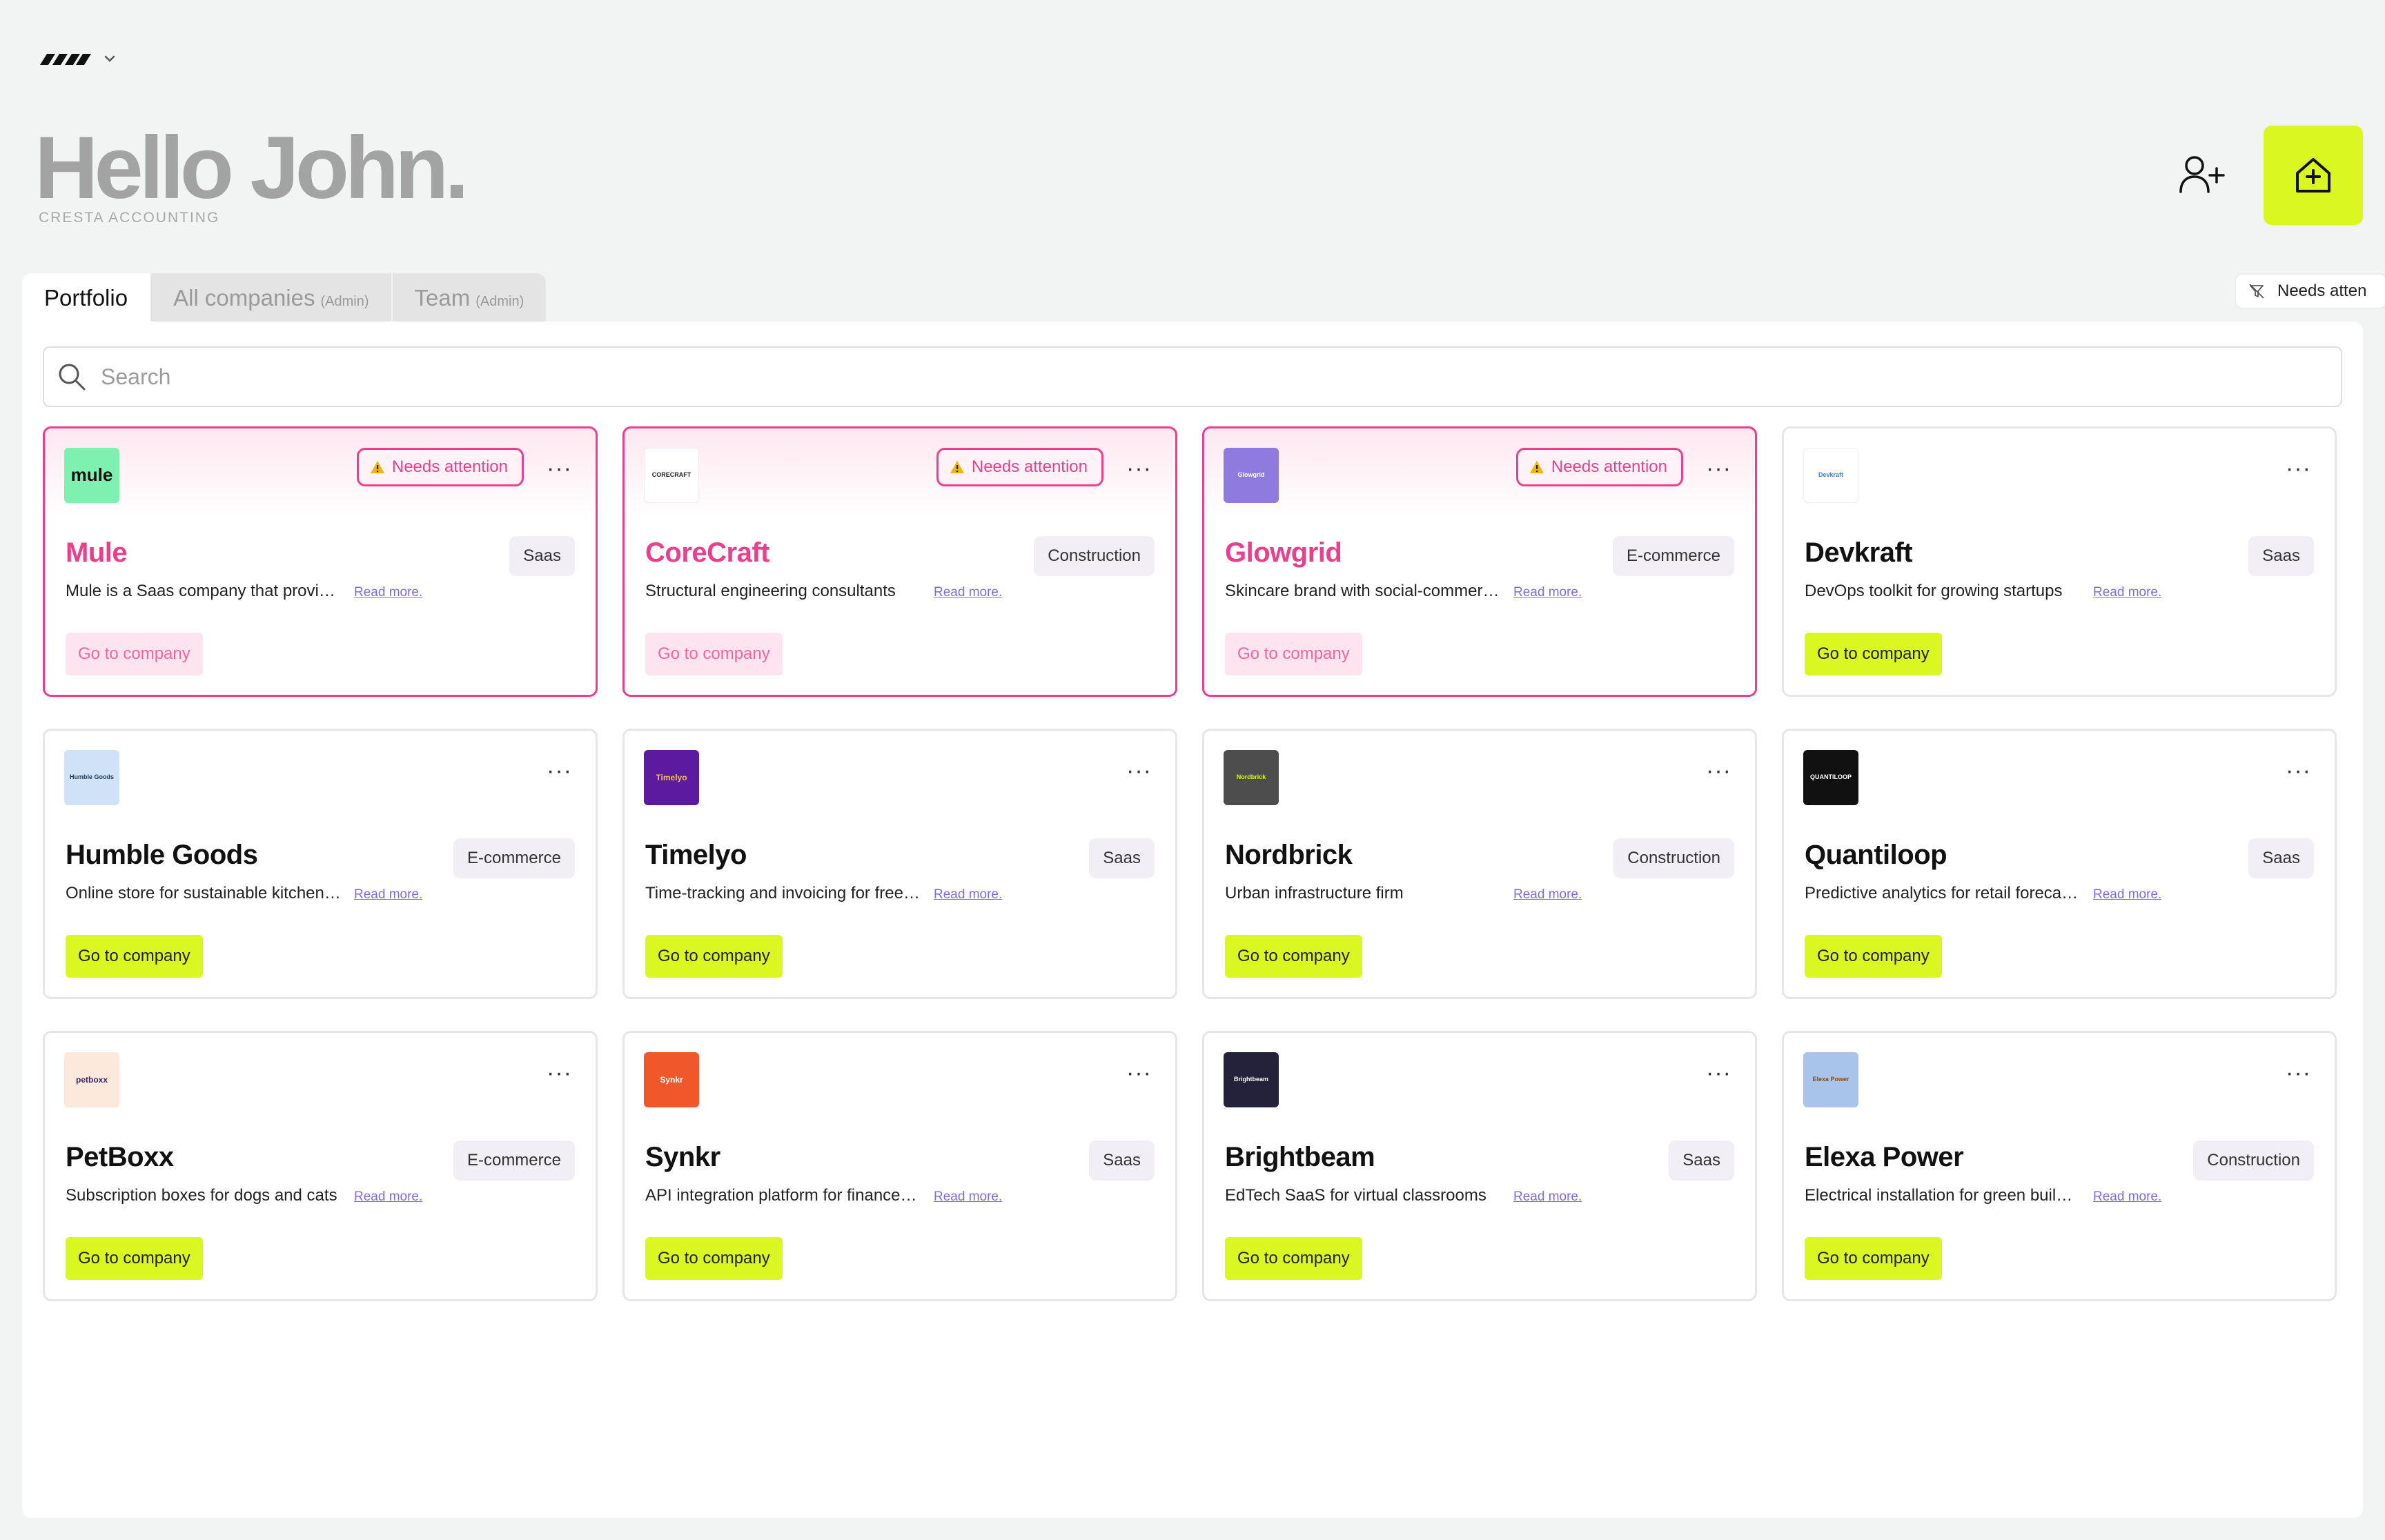 This screenshot has width=2385, height=1540. Describe the element at coordinates (1536, 467) in the screenshot. I see `warning-icon` at that location.